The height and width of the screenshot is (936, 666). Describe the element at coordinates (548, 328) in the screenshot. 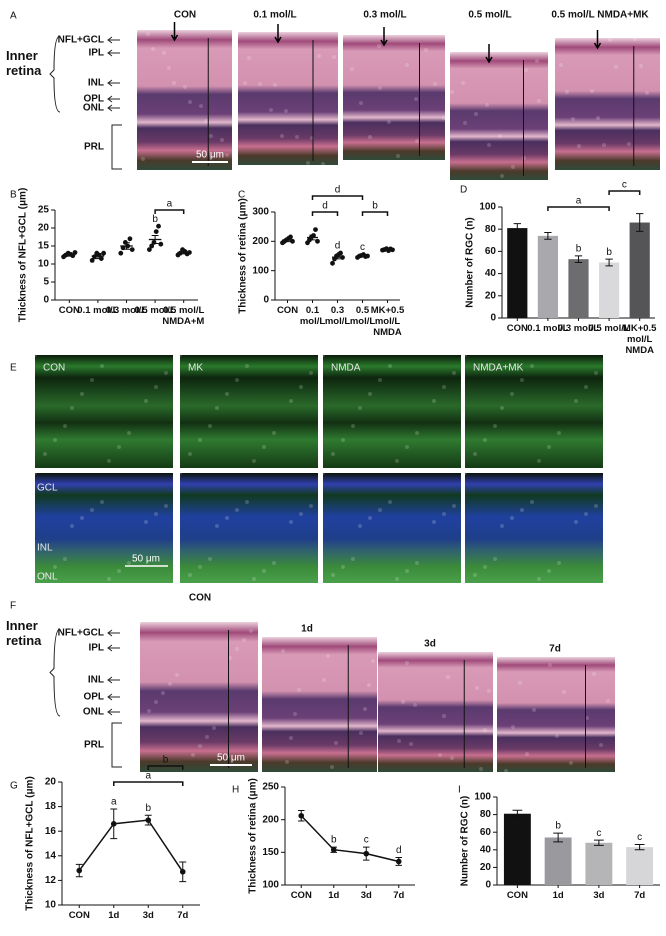

I see `x-tick-label: 0.1 mol/L` at that location.